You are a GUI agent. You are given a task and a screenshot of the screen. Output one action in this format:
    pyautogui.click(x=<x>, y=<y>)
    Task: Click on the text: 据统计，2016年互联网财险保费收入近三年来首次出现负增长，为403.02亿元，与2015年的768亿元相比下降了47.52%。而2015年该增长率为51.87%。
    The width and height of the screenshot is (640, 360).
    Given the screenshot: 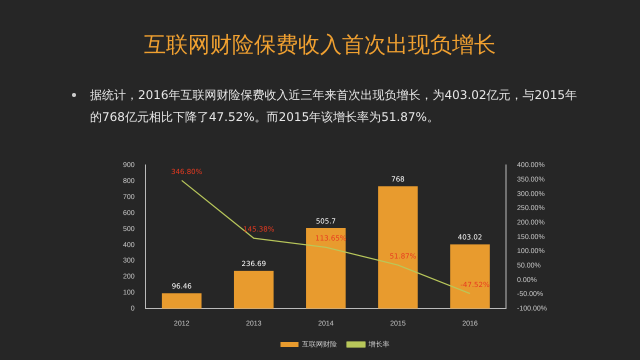 What is the action you would take?
    pyautogui.click(x=334, y=106)
    